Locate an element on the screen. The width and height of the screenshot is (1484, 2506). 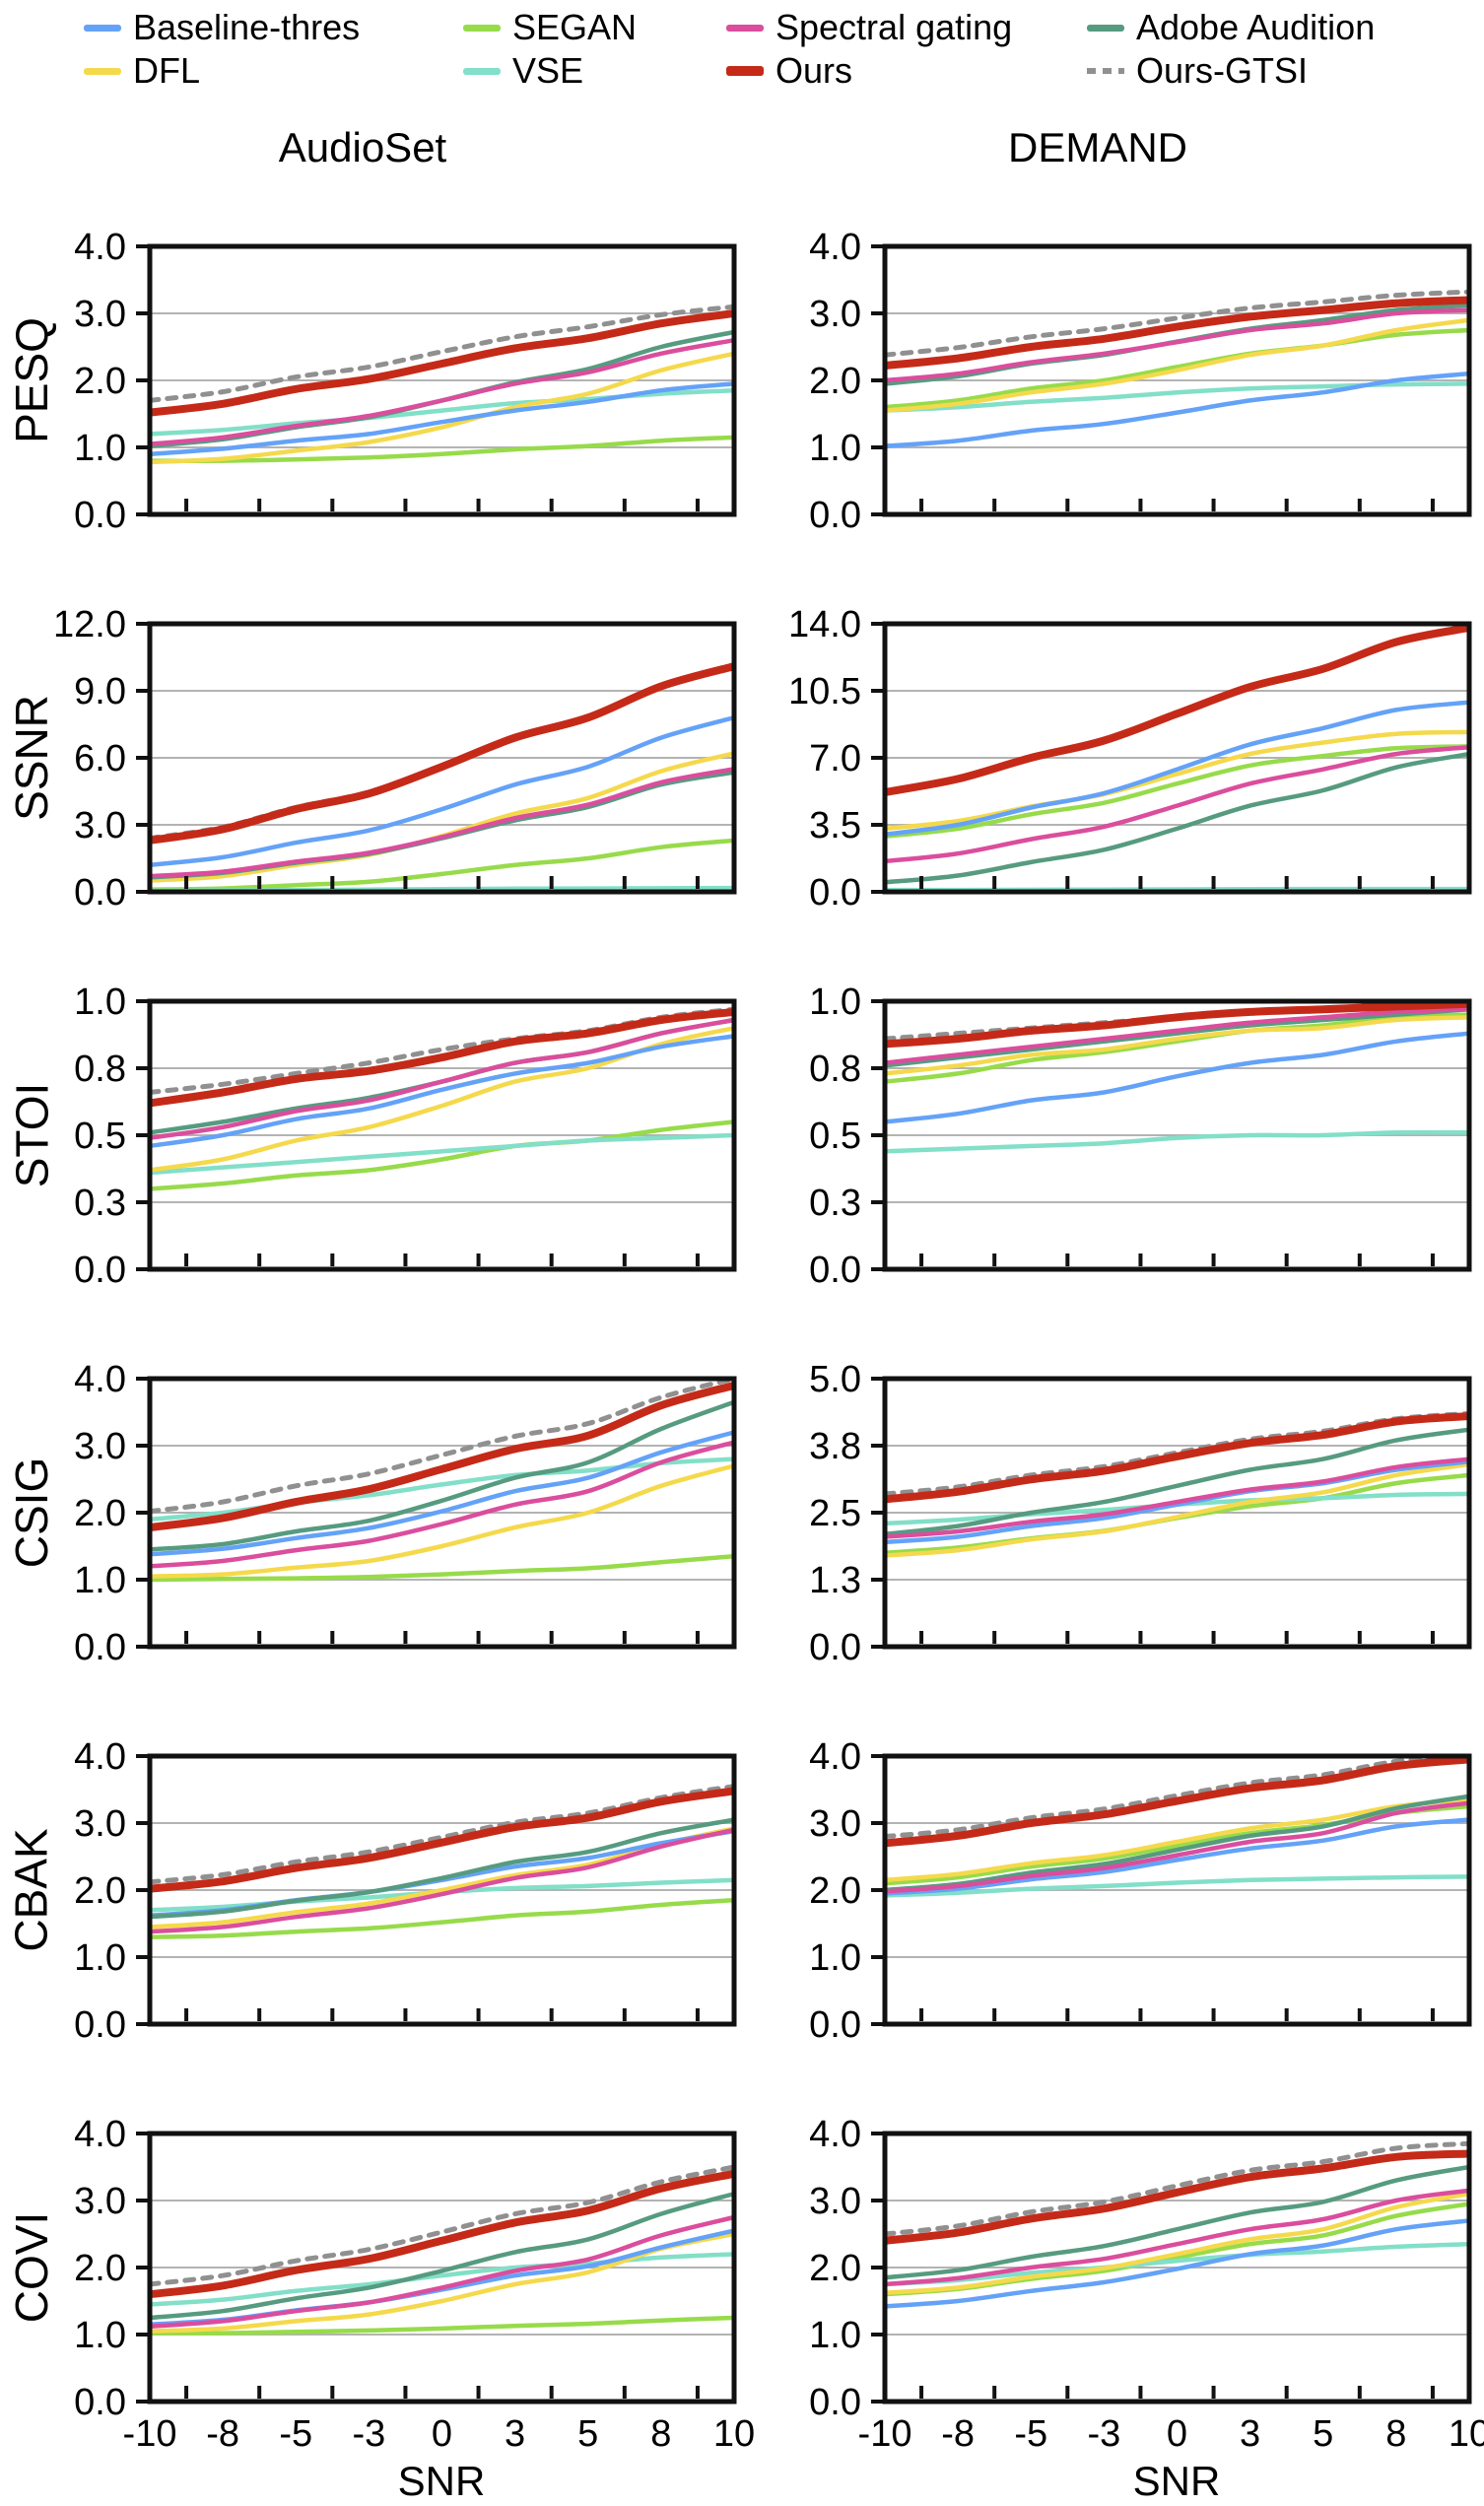
x-tick-label: -5 is located at coordinates (296, 2434).